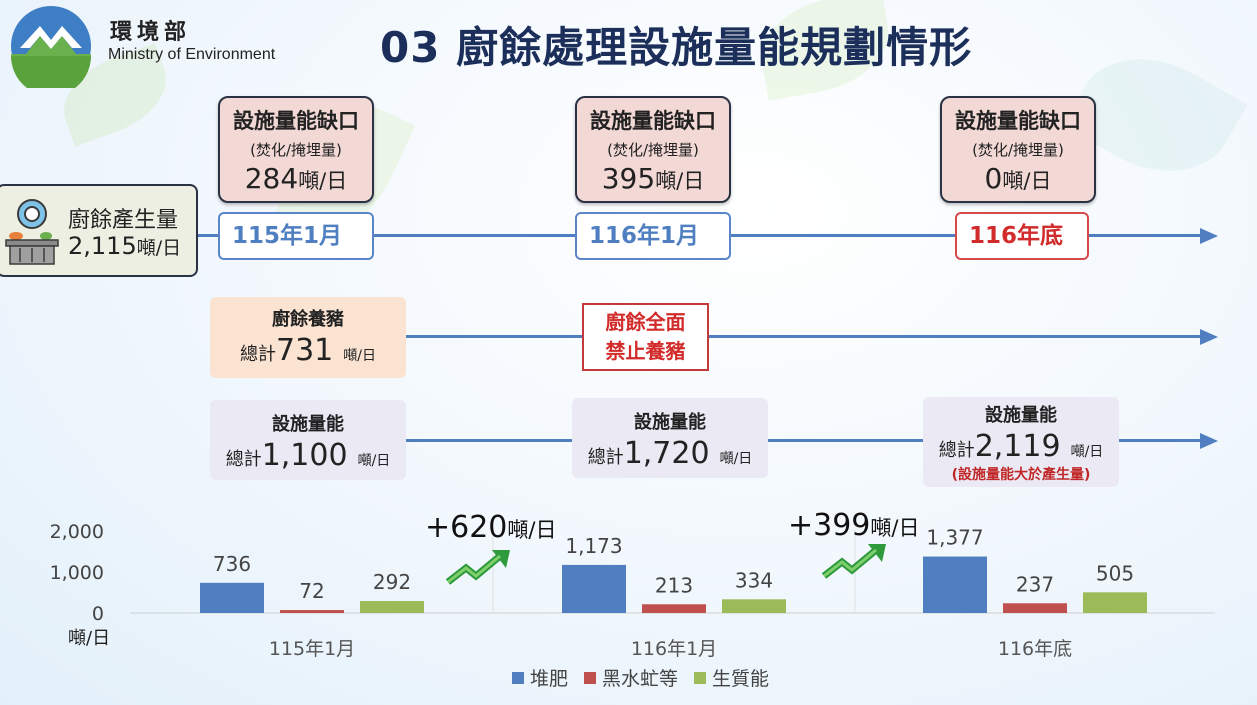 The width and height of the screenshot is (1257, 705). I want to click on gain-value: +620, so click(466, 527).